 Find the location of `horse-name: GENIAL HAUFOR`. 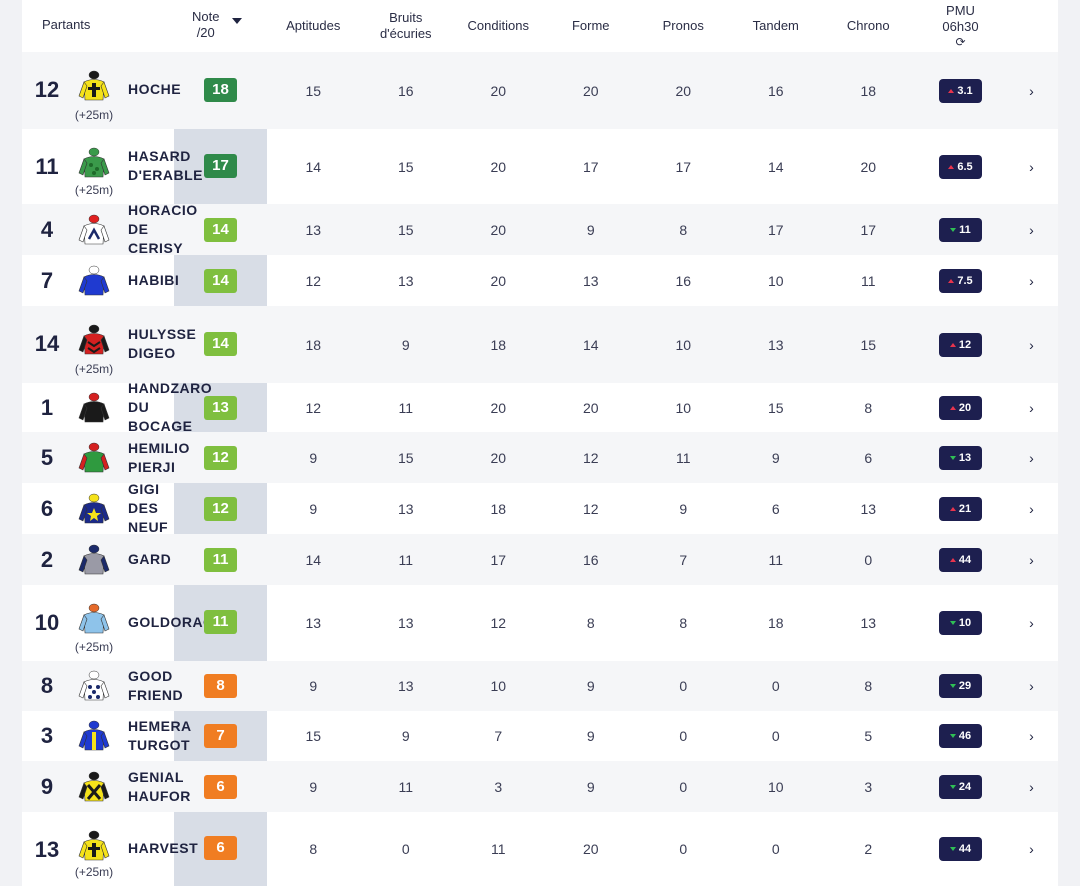

horse-name: GENIAL HAUFOR is located at coordinates (159, 786).